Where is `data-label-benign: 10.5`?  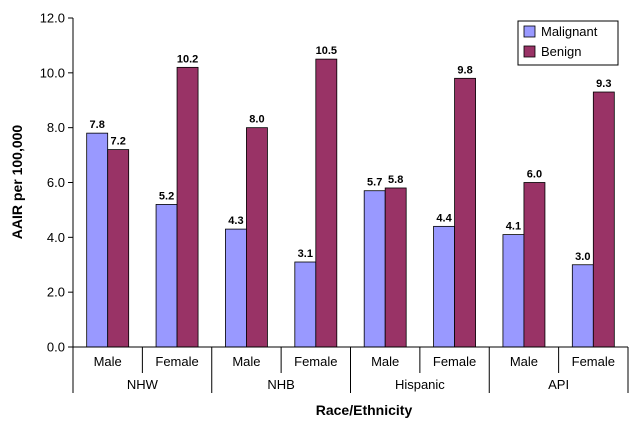
data-label-benign: 10.5 is located at coordinates (326, 51).